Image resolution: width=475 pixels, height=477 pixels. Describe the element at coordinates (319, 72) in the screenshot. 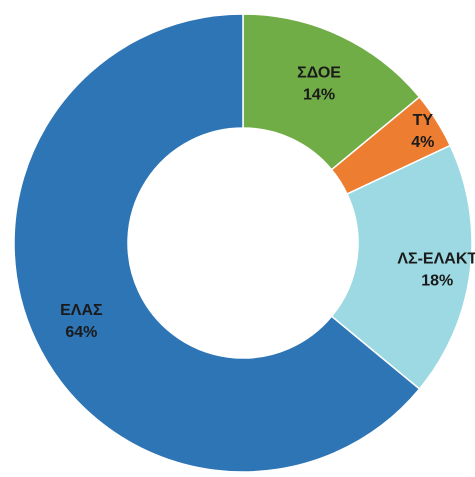

I see `slice-category-label: ΣΔΟΕ` at that location.